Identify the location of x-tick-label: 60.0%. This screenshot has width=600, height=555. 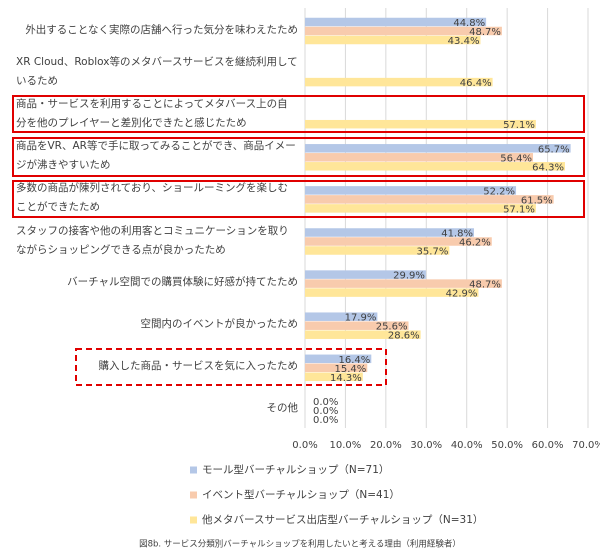
(548, 445).